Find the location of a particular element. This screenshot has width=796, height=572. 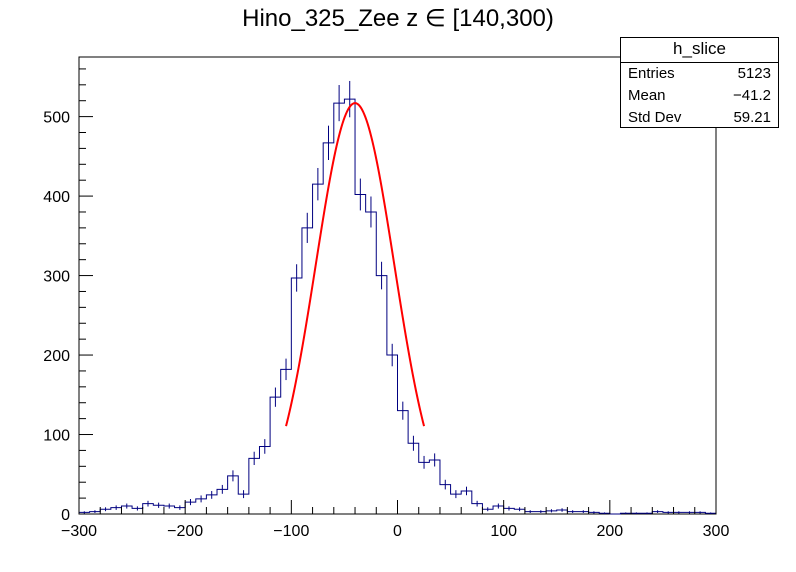

x-tick-label: 200 is located at coordinates (609, 531).